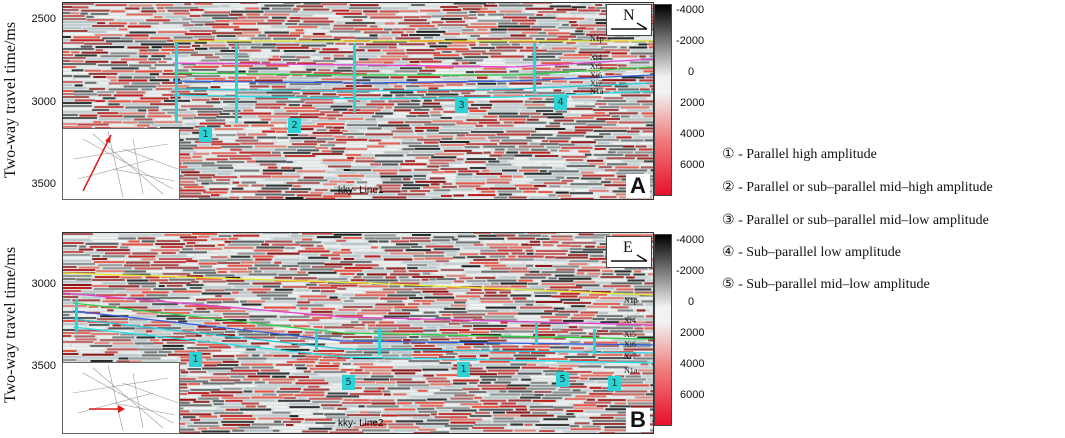 Image resolution: width=1065 pixels, height=438 pixels. What do you see at coordinates (463, 369) in the screenshot?
I see `facies-badge-b-3: 1` at bounding box center [463, 369].